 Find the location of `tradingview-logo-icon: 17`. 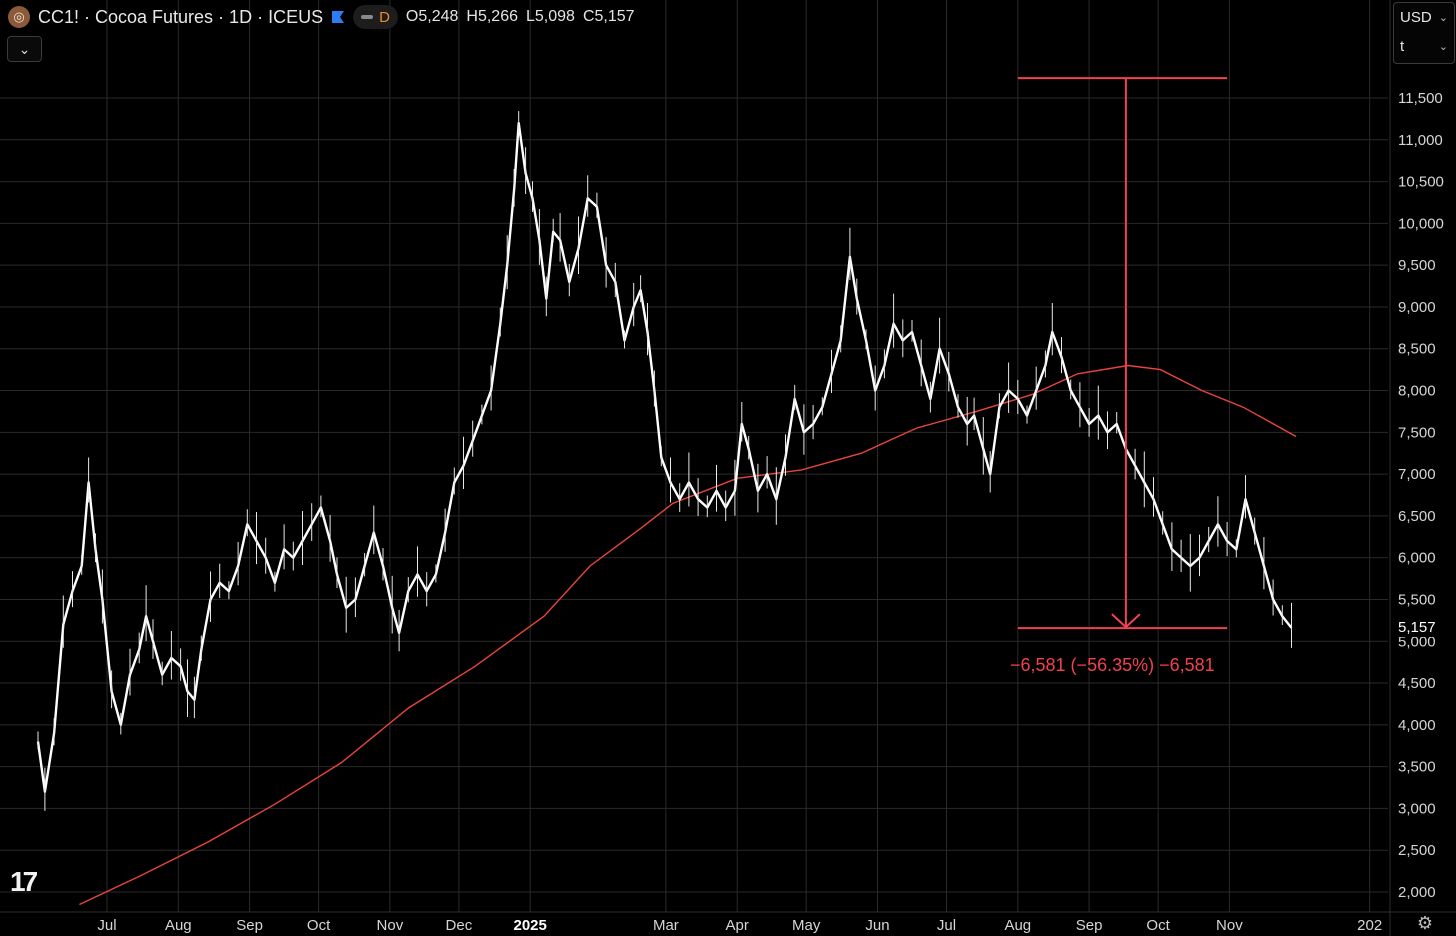

tradingview-logo-icon: 17 is located at coordinates (24, 881).